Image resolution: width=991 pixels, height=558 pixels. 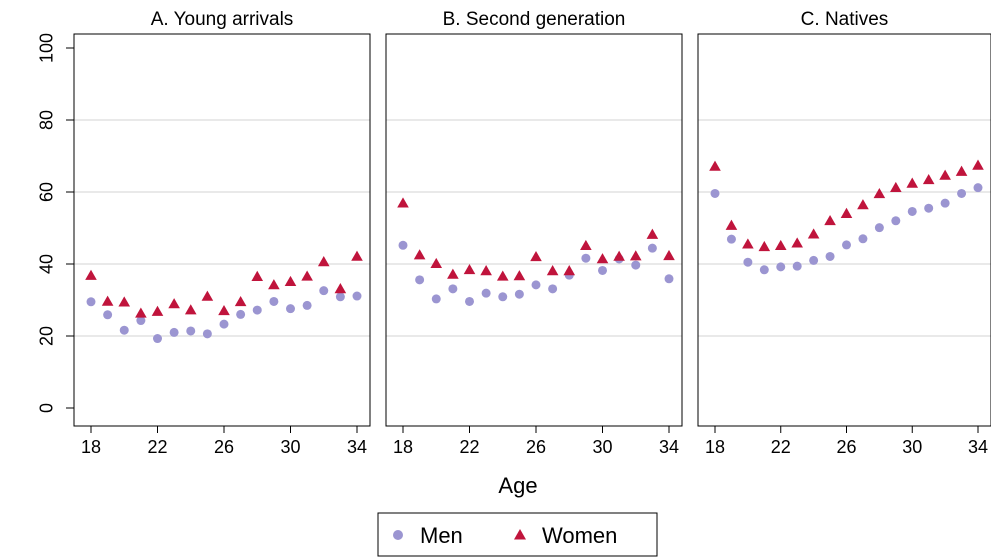 I want to click on legend-label: Women, so click(x=579, y=535).